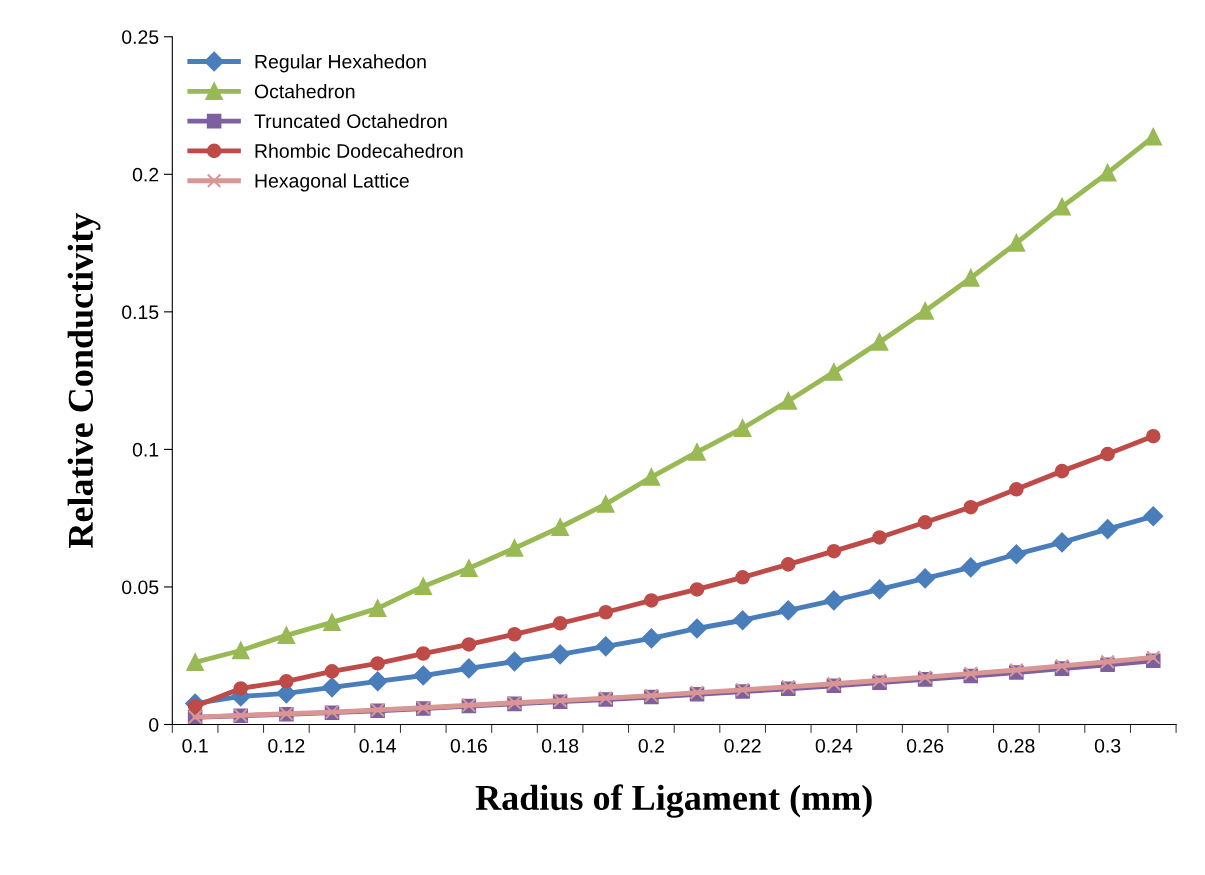 Image resolution: width=1205 pixels, height=875 pixels. What do you see at coordinates (332, 182) in the screenshot?
I see `legend-label: Hexagonal Lattice` at bounding box center [332, 182].